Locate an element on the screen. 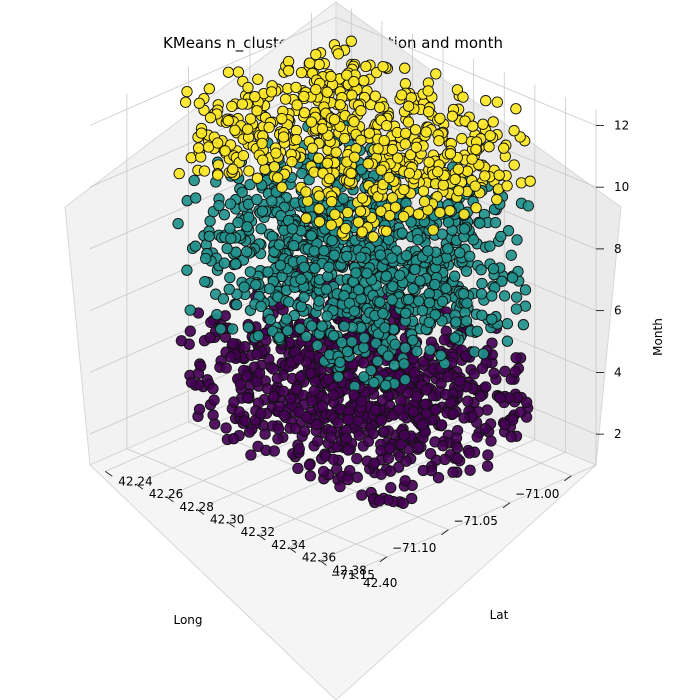 This screenshot has width=700, height=700. z-tick-label: 10 is located at coordinates (621, 187).